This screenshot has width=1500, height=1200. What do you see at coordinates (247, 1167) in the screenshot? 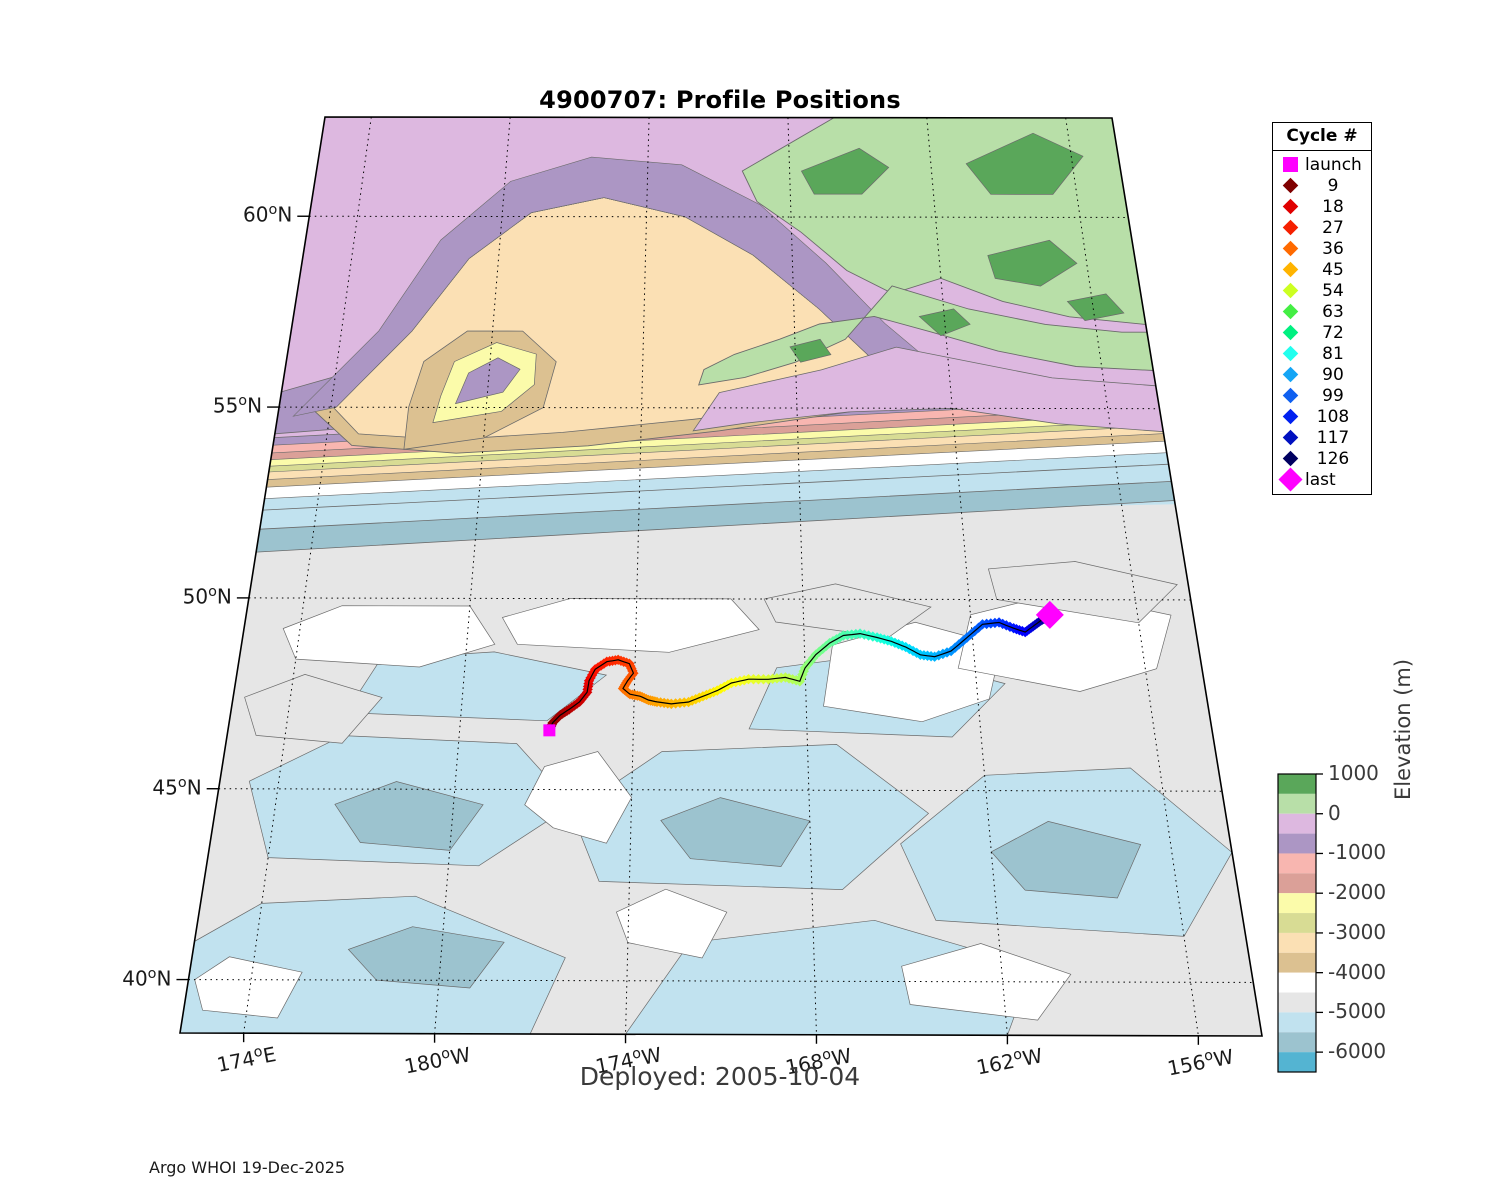
I see `source-credit: Argo WHOI 19-Dec-2025` at bounding box center [247, 1167].